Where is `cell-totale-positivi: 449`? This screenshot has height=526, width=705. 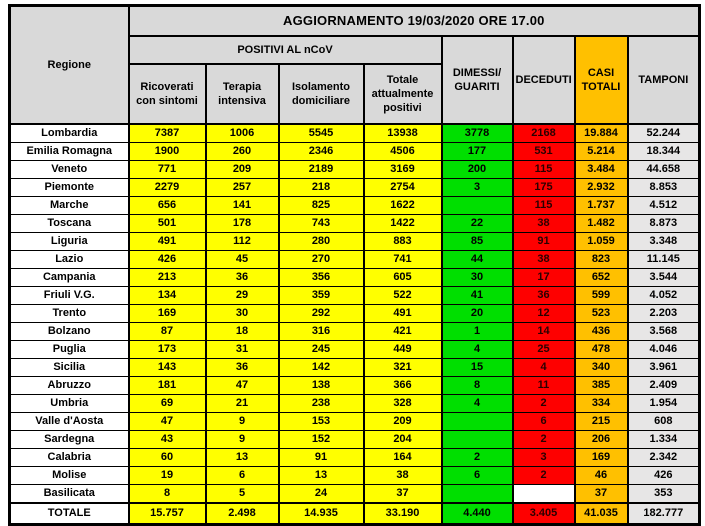
cell-totale-positivi: 449 is located at coordinates (402, 349).